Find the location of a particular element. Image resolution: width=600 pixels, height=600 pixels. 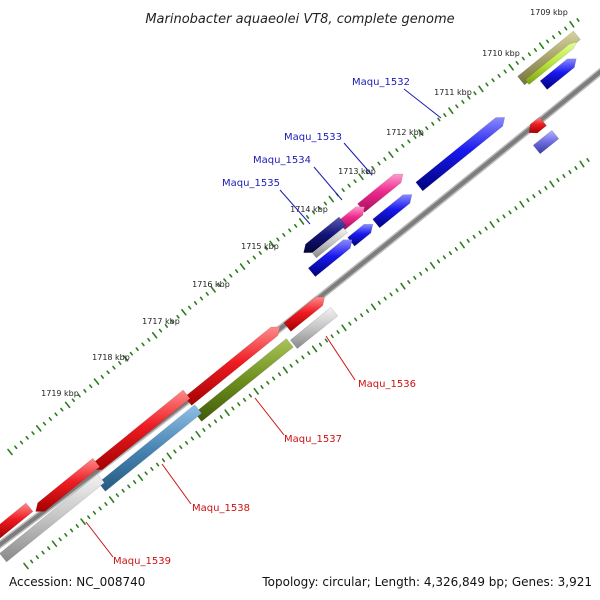

kbp-label: 1719 kbp is located at coordinates (60, 393).